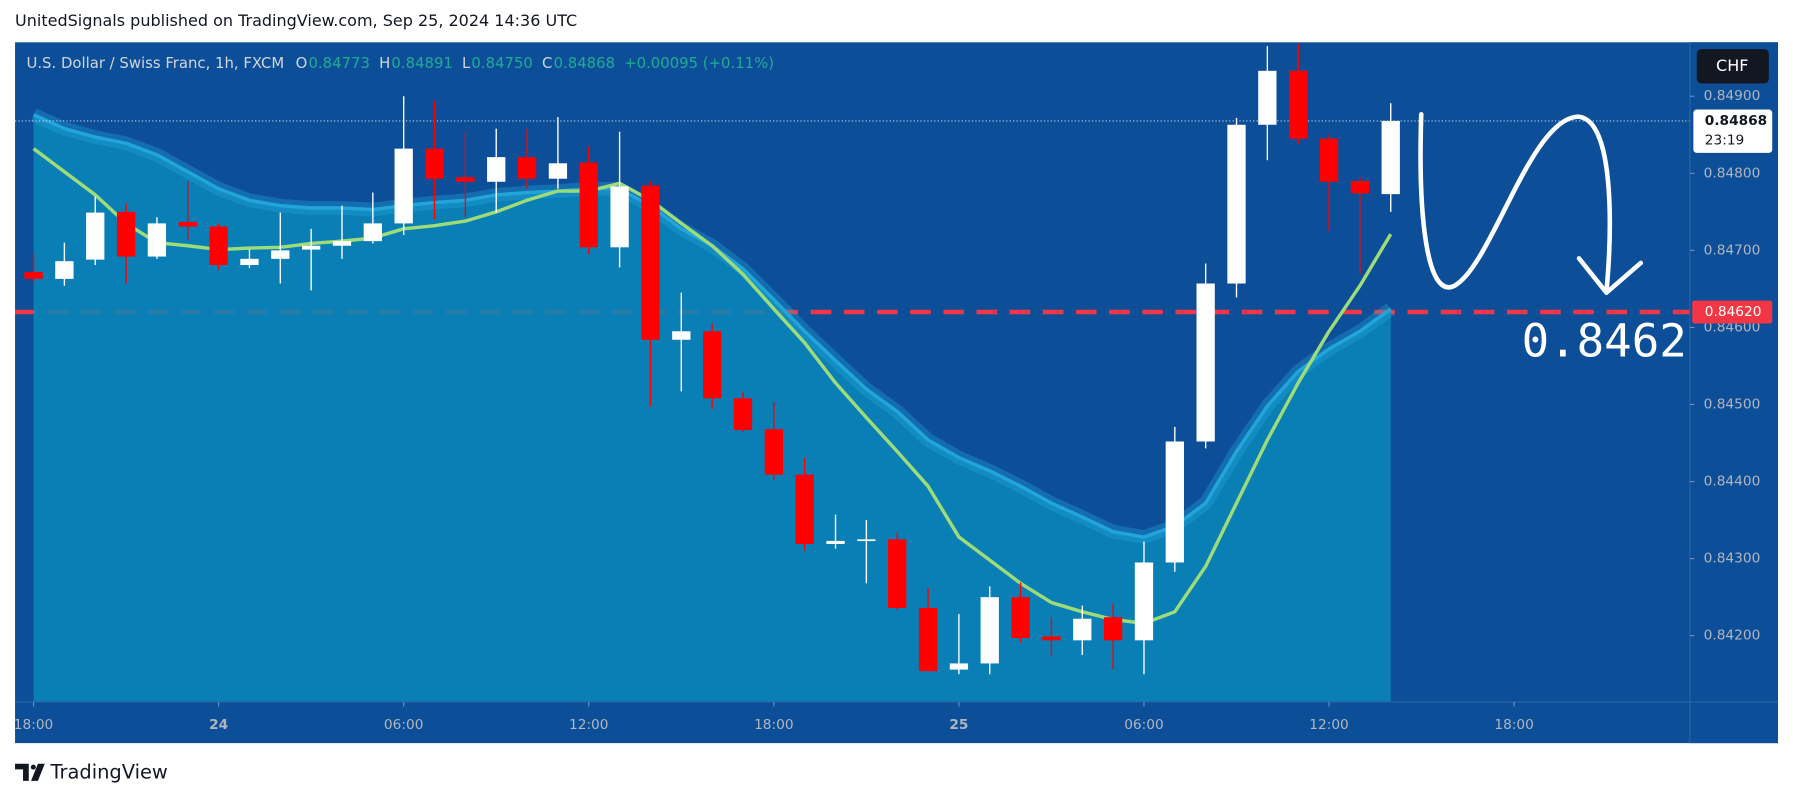  What do you see at coordinates (108, 771) in the screenshot?
I see `logo-text: TradingView` at bounding box center [108, 771].